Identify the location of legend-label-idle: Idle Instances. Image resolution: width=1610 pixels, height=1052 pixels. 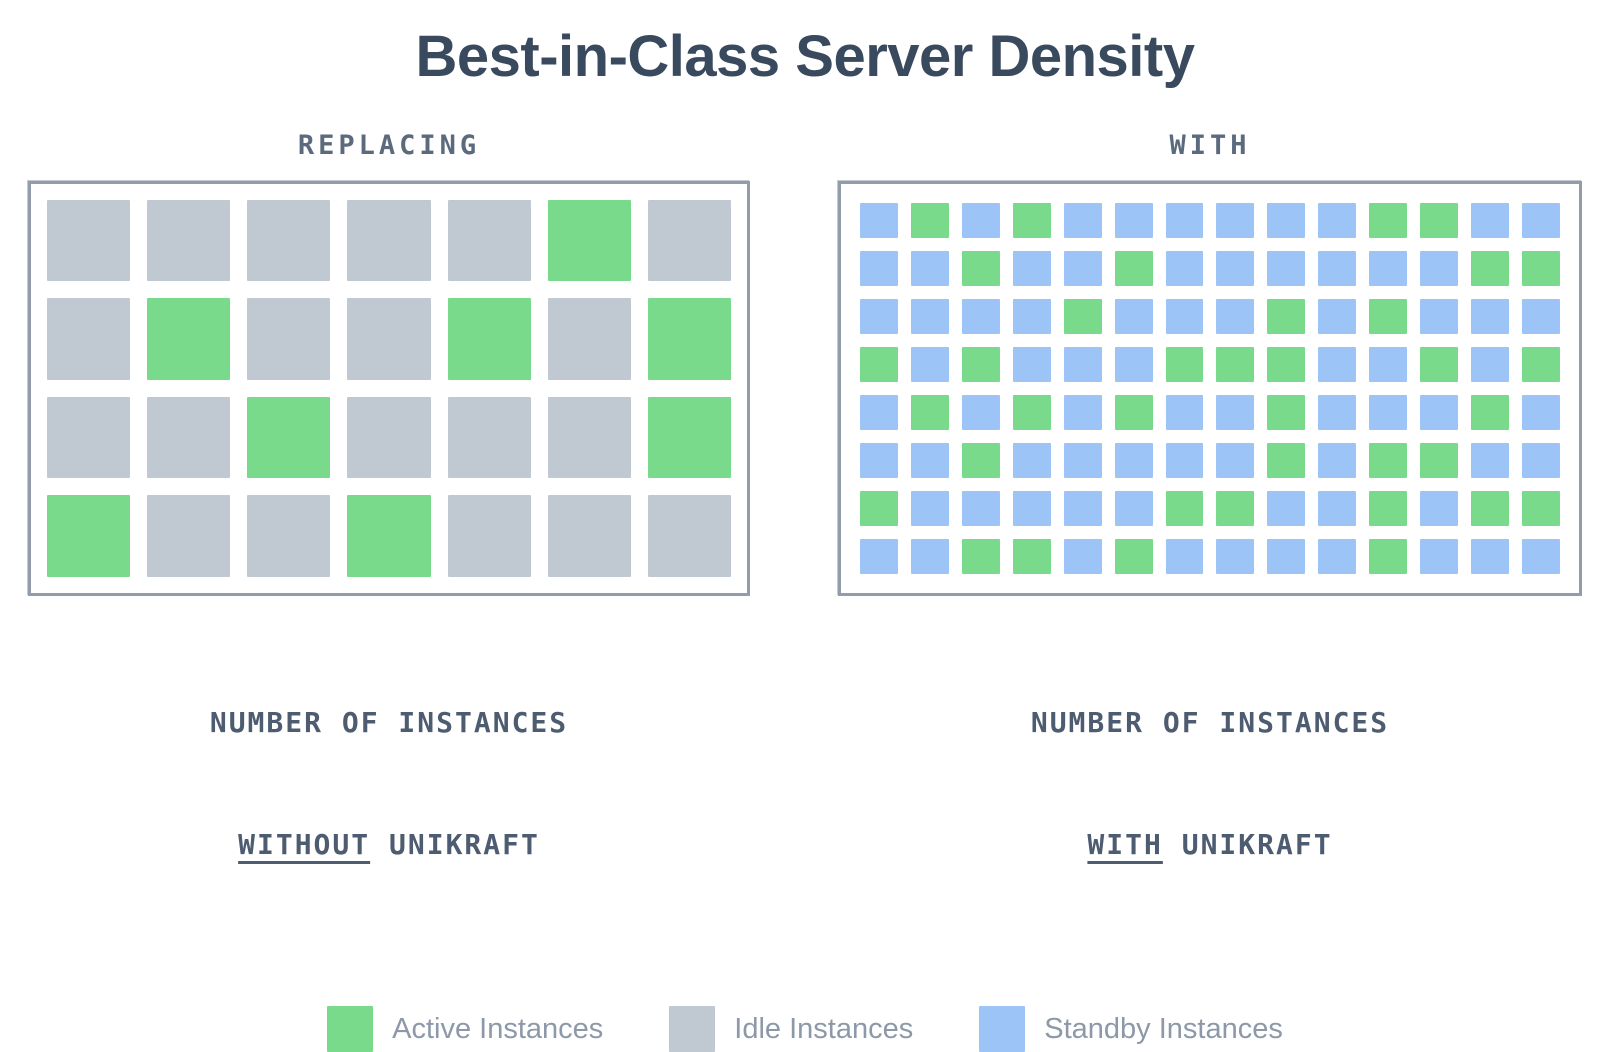
(824, 1028).